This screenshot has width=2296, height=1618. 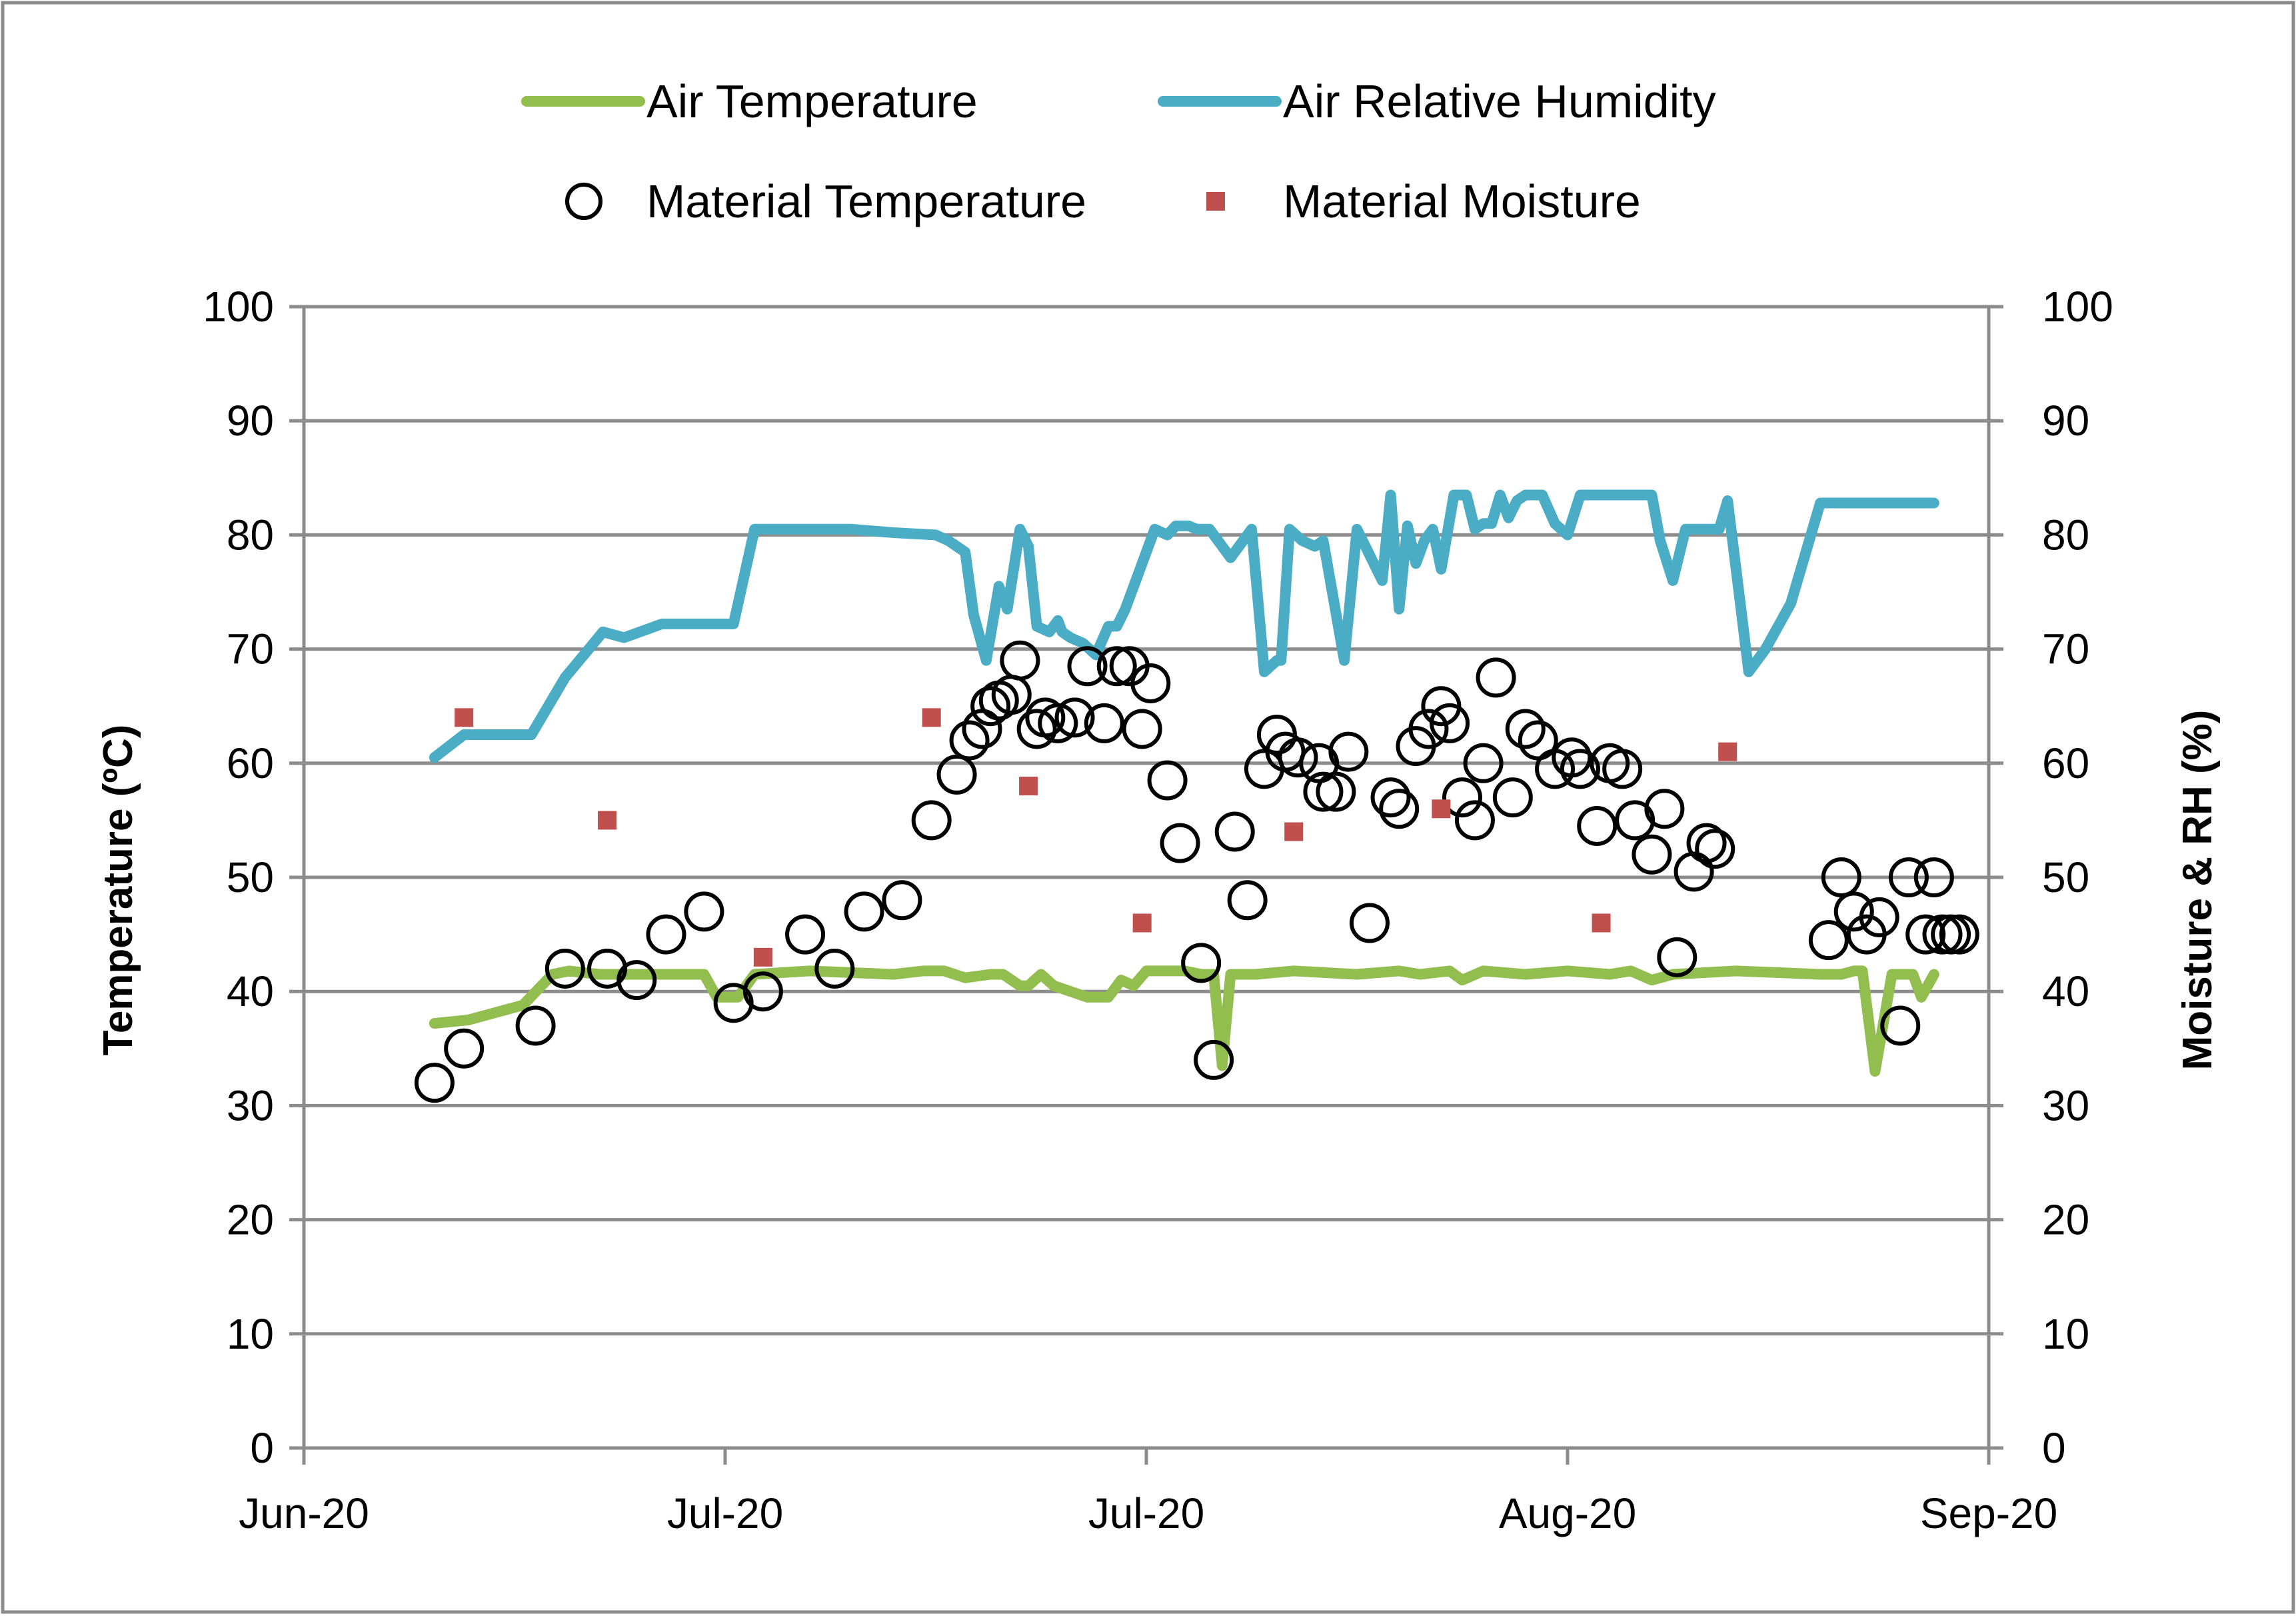 What do you see at coordinates (2077, 307) in the screenshot?
I see `y2-tick-label: 100` at bounding box center [2077, 307].